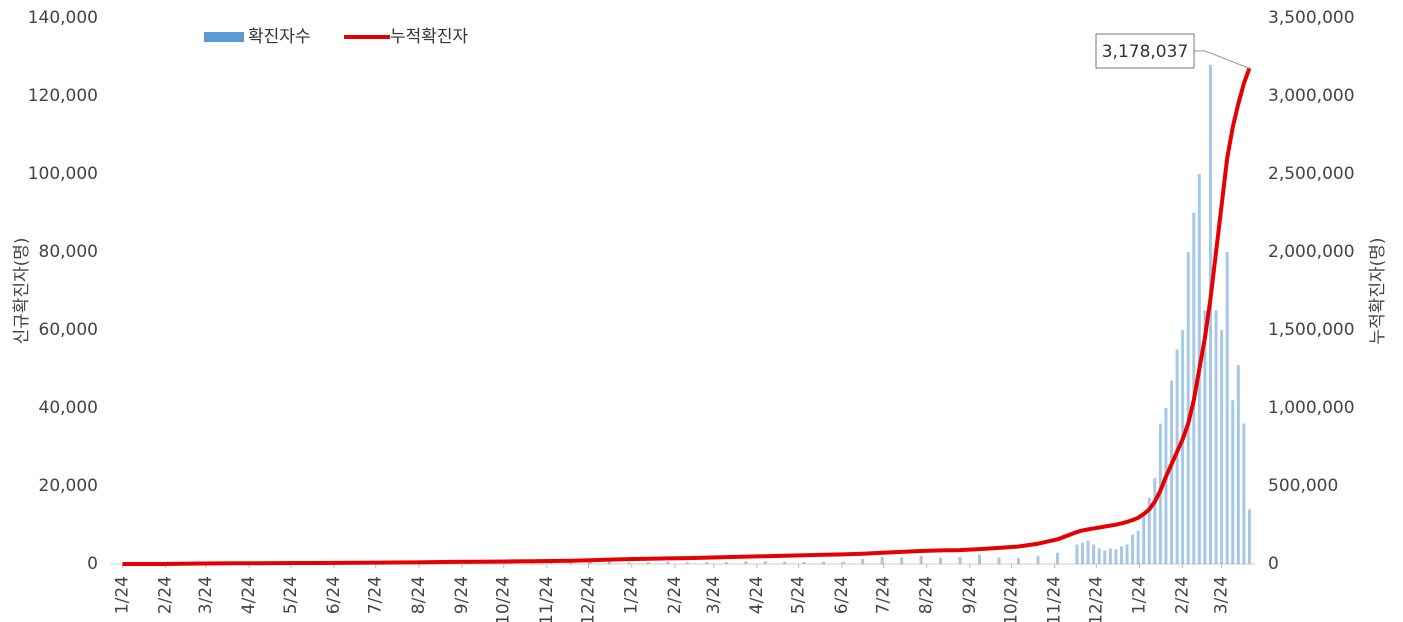 The height and width of the screenshot is (622, 1403). I want to click on y2-tick-label: 2,500,000, so click(1311, 174).